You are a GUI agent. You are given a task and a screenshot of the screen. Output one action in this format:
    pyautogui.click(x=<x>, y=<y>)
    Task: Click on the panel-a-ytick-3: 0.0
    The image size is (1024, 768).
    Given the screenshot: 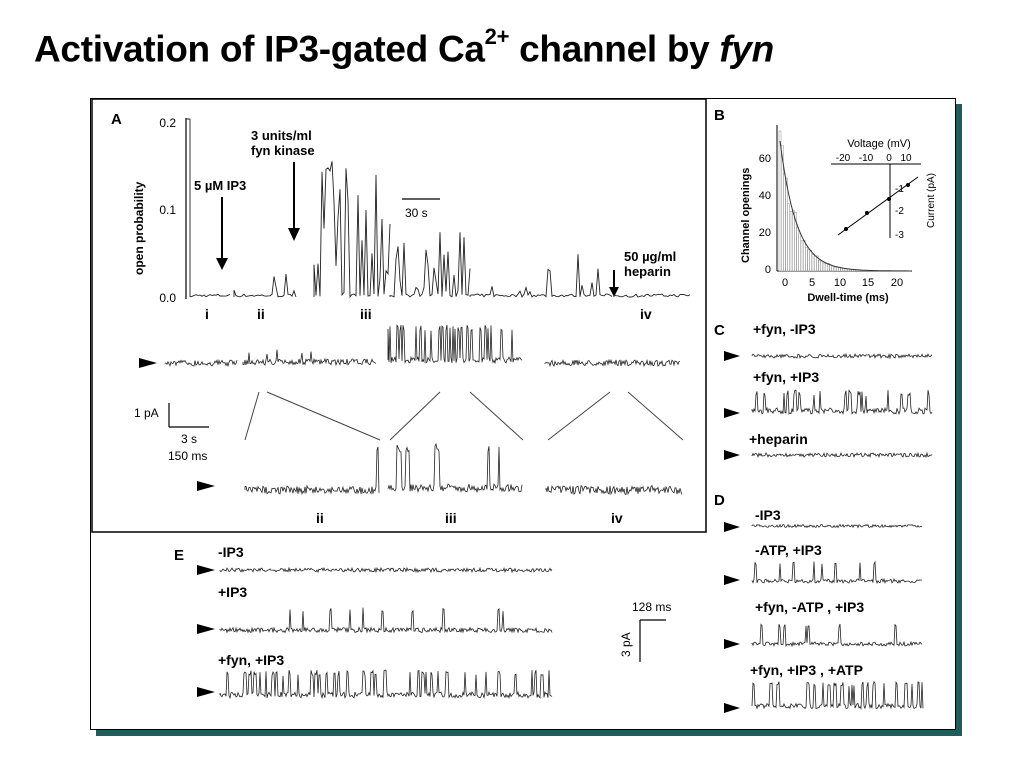 What is the action you would take?
    pyautogui.click(x=167, y=298)
    